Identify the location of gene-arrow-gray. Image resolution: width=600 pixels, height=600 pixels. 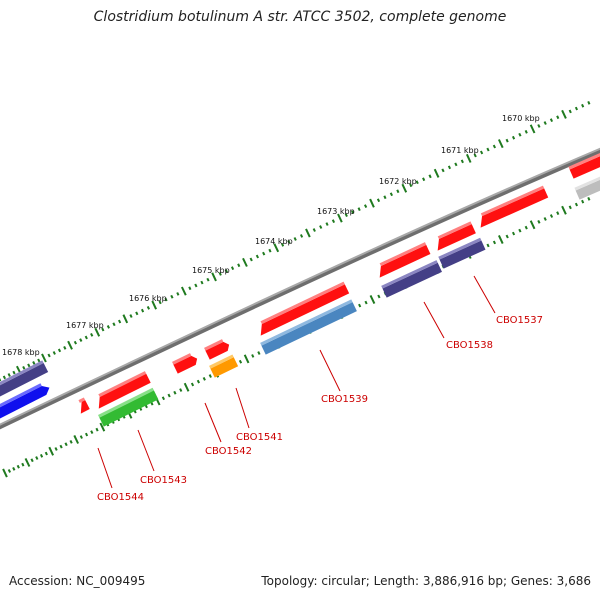
(587, 186).